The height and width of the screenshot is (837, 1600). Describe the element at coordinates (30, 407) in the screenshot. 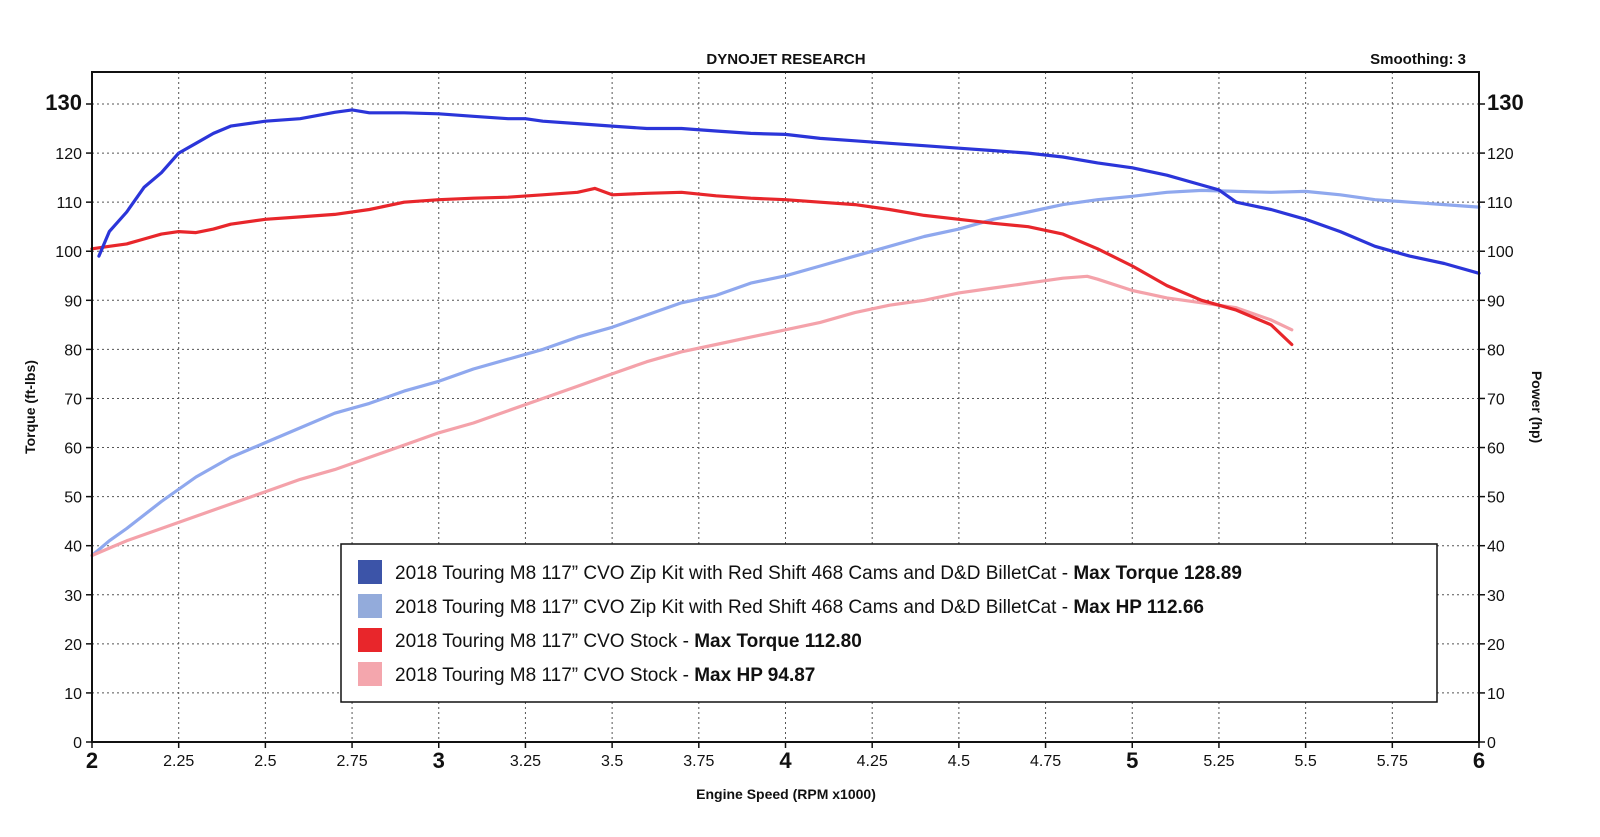

I see `y-axis-label-left: Torque (ft-lbs)` at that location.